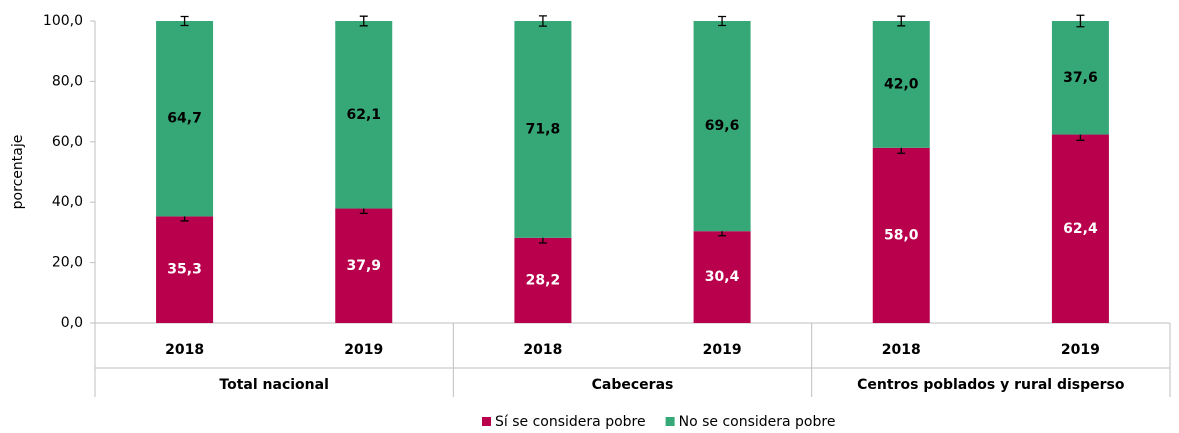  What do you see at coordinates (72, 323) in the screenshot?
I see `y-tick-label: 0,0` at bounding box center [72, 323].